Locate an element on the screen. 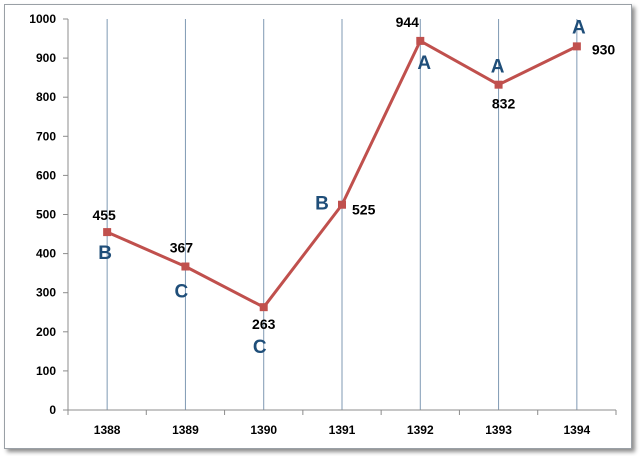  data-label-1392: 944 is located at coordinates (408, 22).